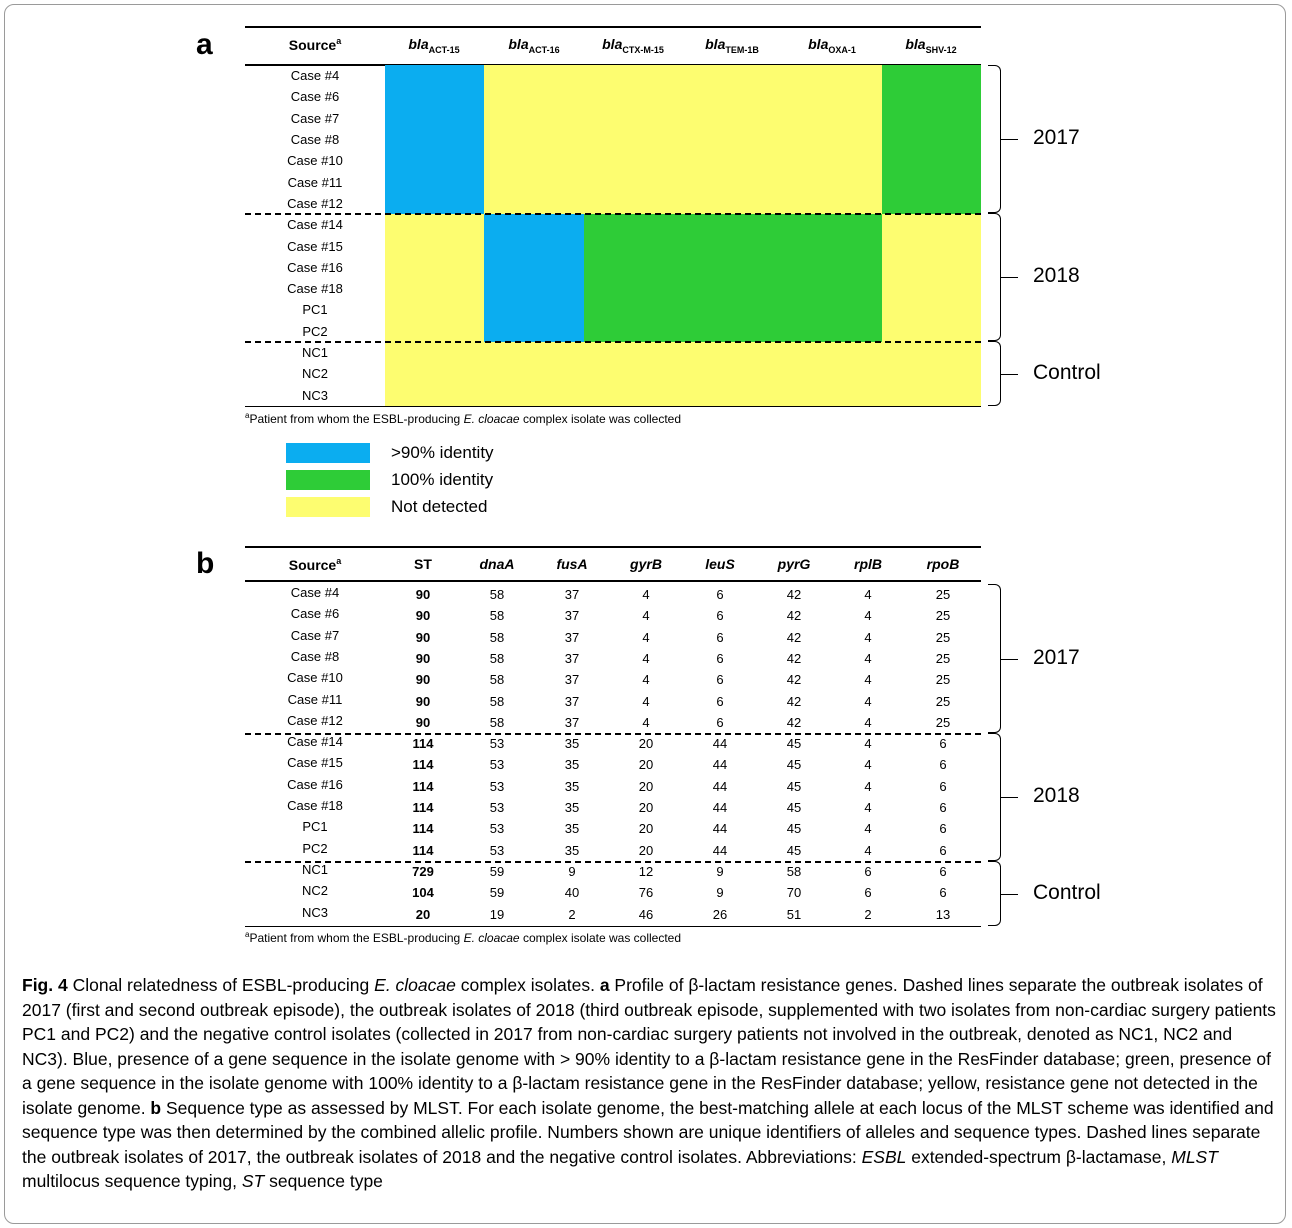 Image resolution: width=1292 pixels, height=1228 pixels. I want to click on panel-a-row-label: Case #6, so click(315, 97).